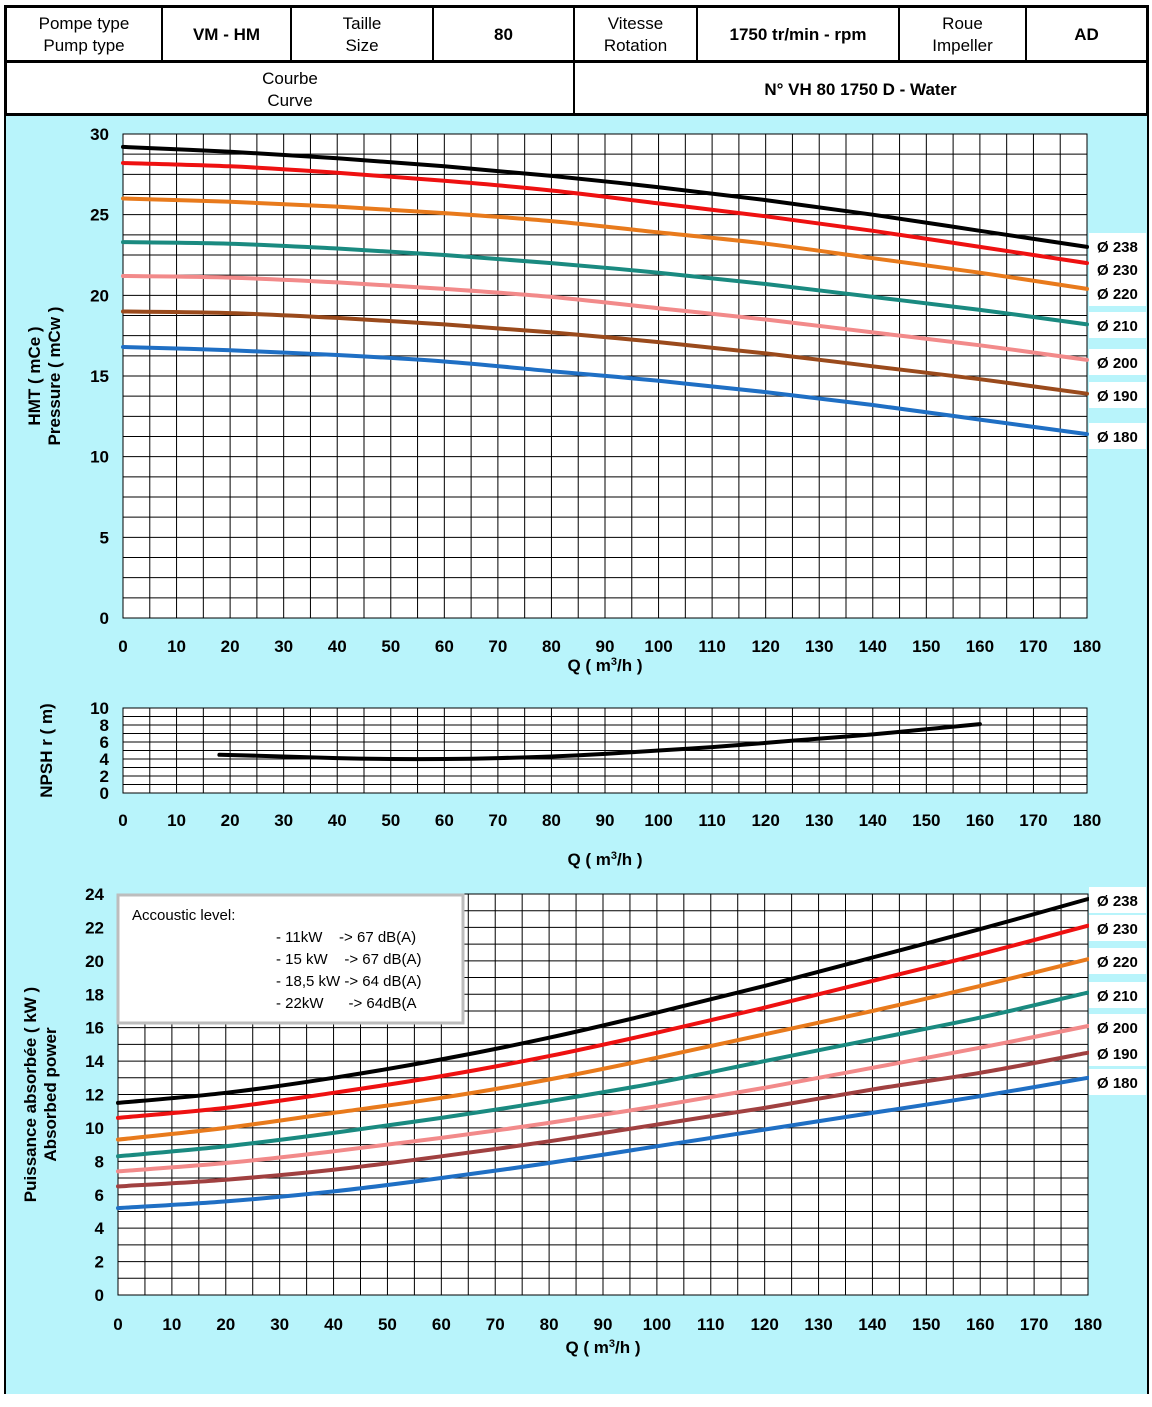 This screenshot has width=1152, height=1407. I want to click on y-axis-label: Pressure ( mCw ), so click(54, 376).